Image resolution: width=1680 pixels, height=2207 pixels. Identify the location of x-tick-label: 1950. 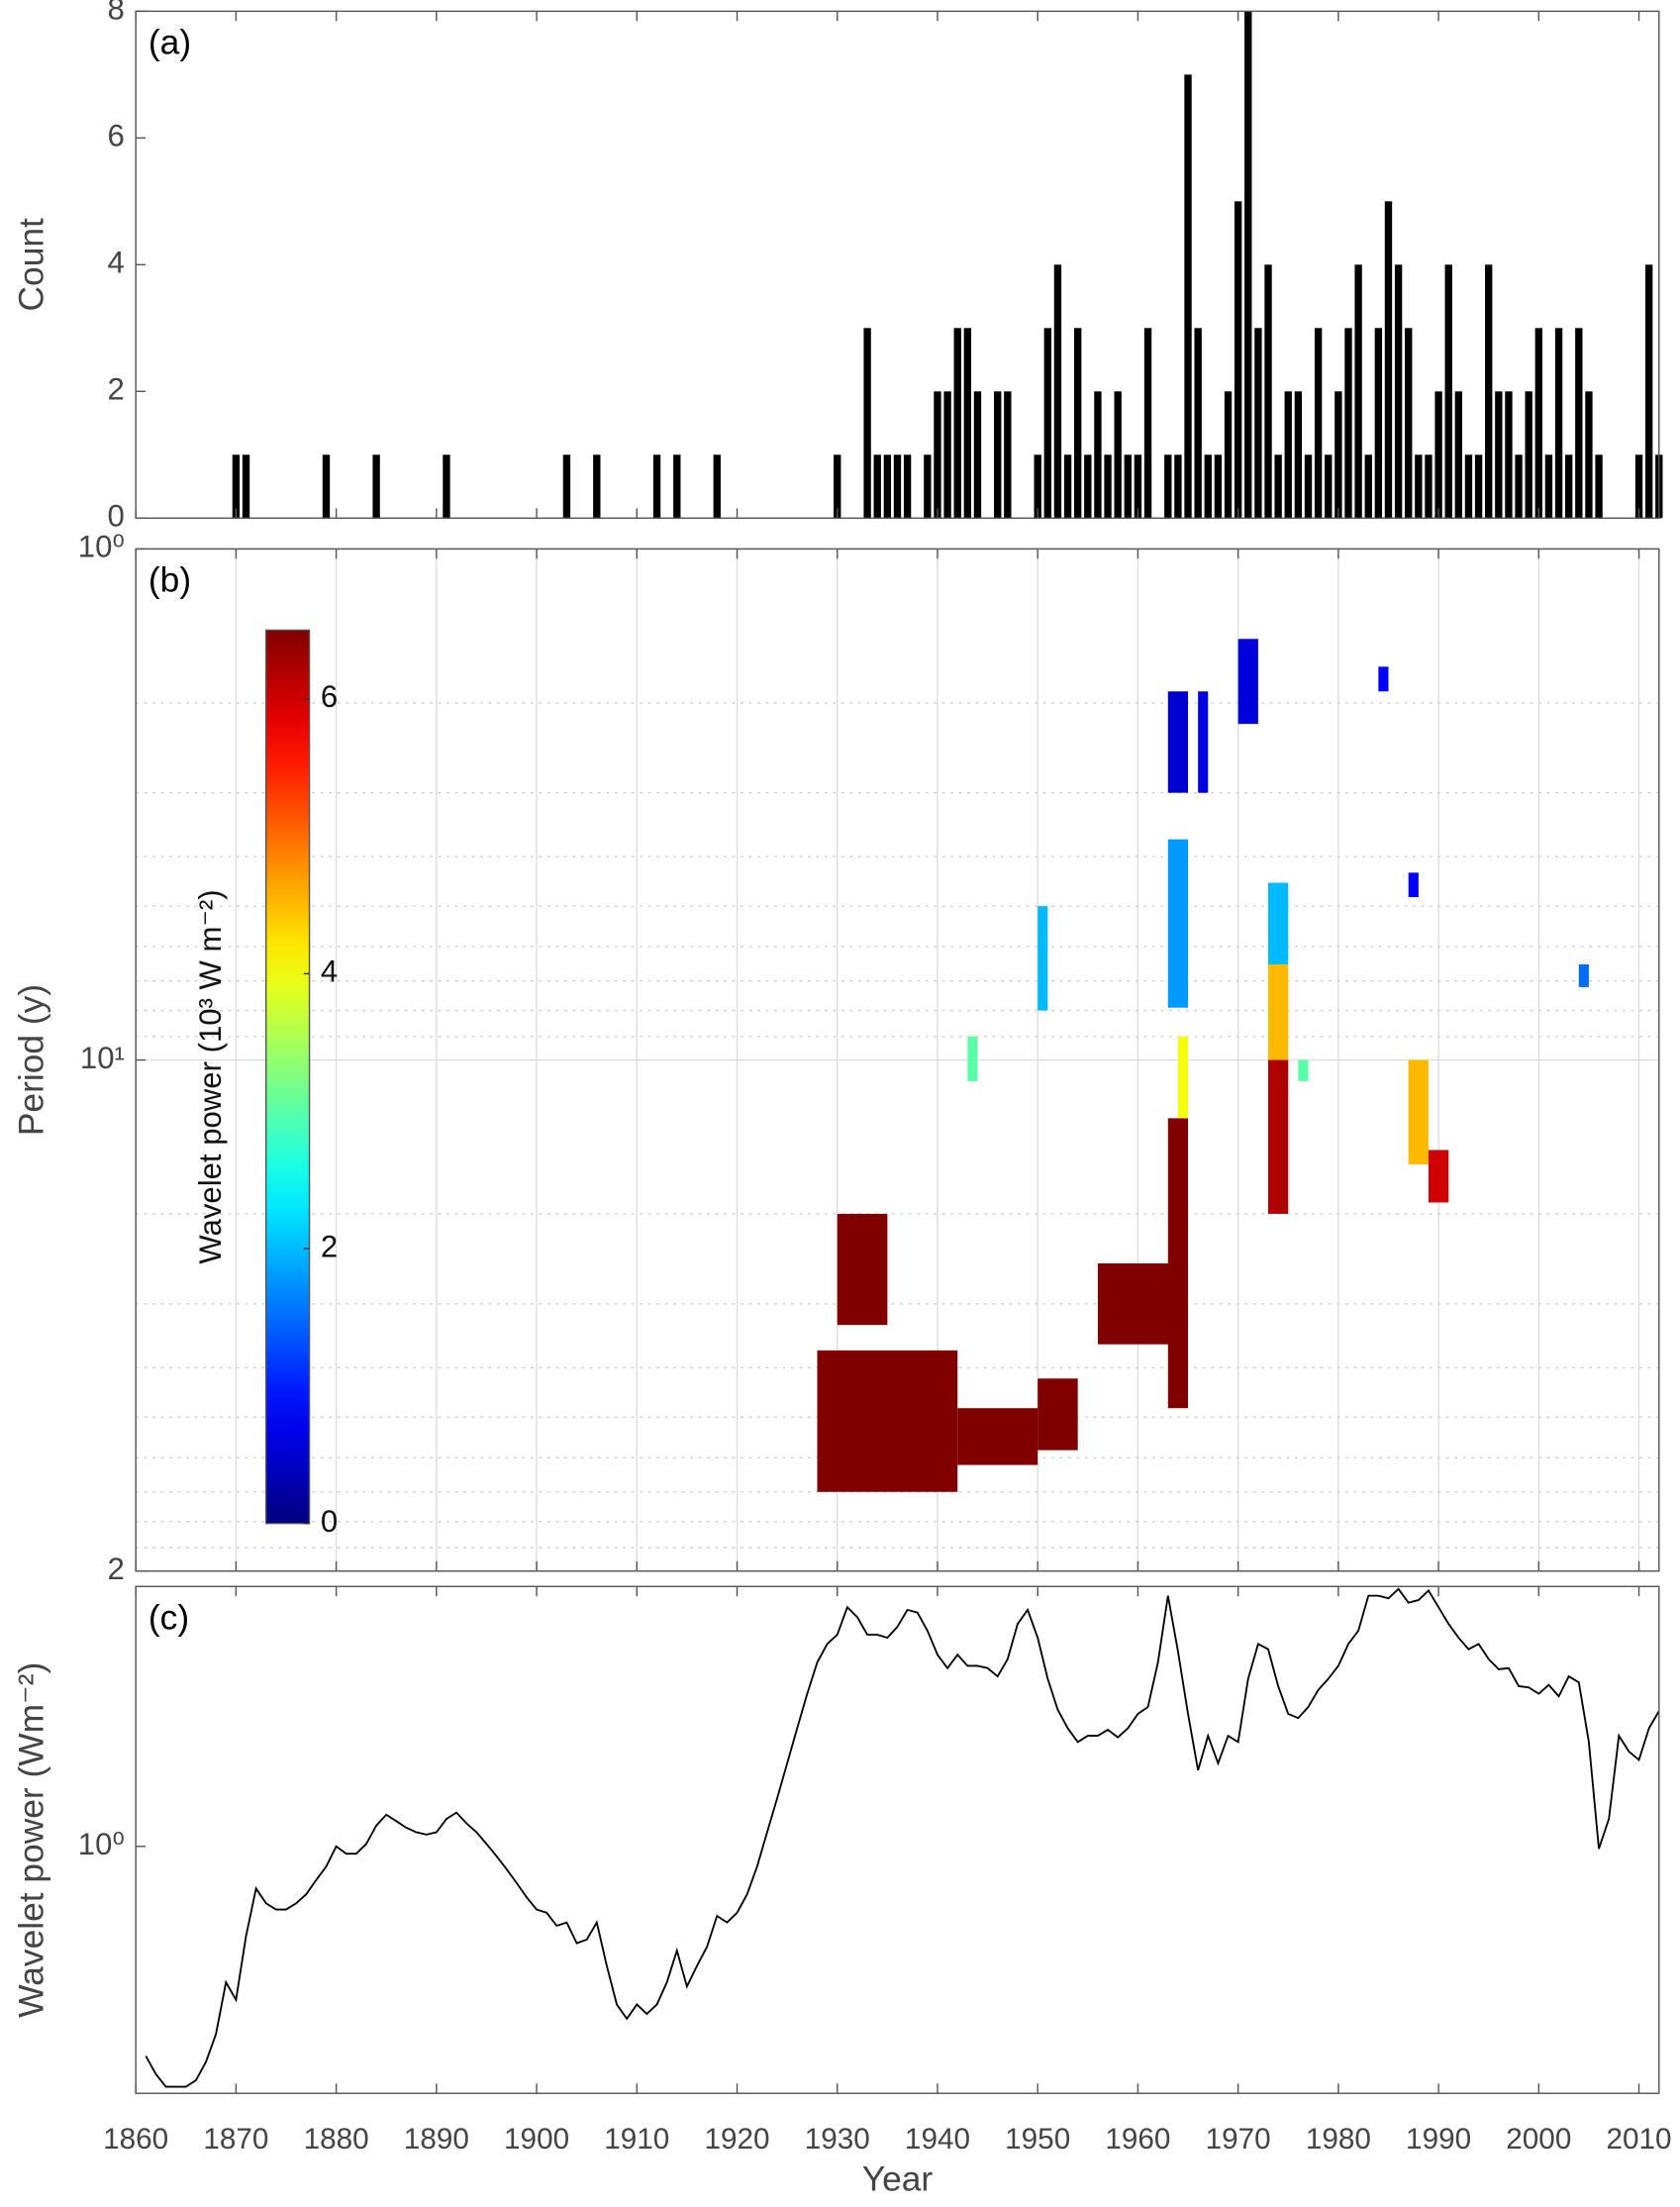
(1037, 2139).